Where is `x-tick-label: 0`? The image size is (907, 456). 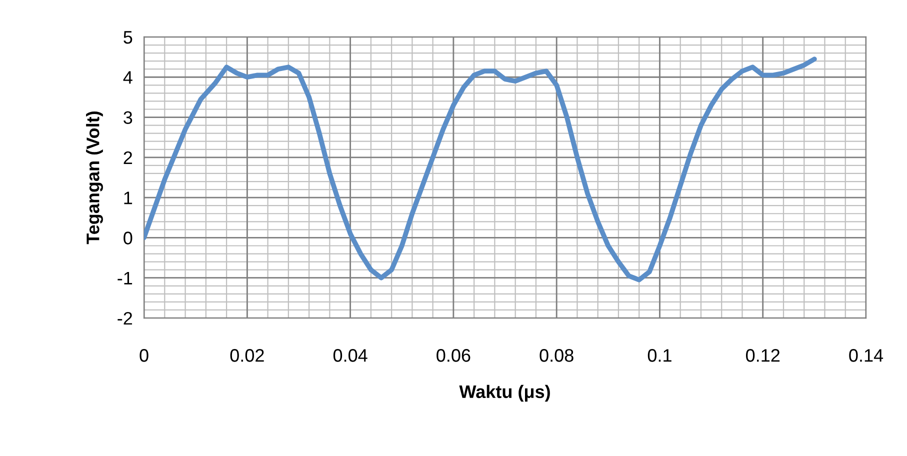
x-tick-label: 0 is located at coordinates (144, 355).